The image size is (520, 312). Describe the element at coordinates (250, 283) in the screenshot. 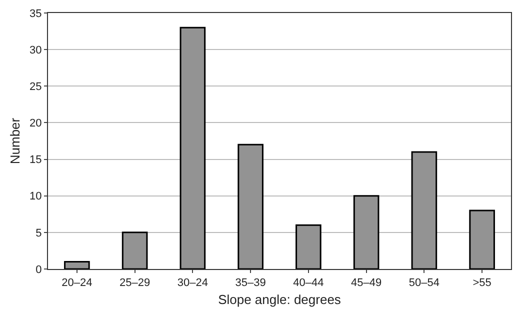

I see `x-tick-label: 35–39` at that location.